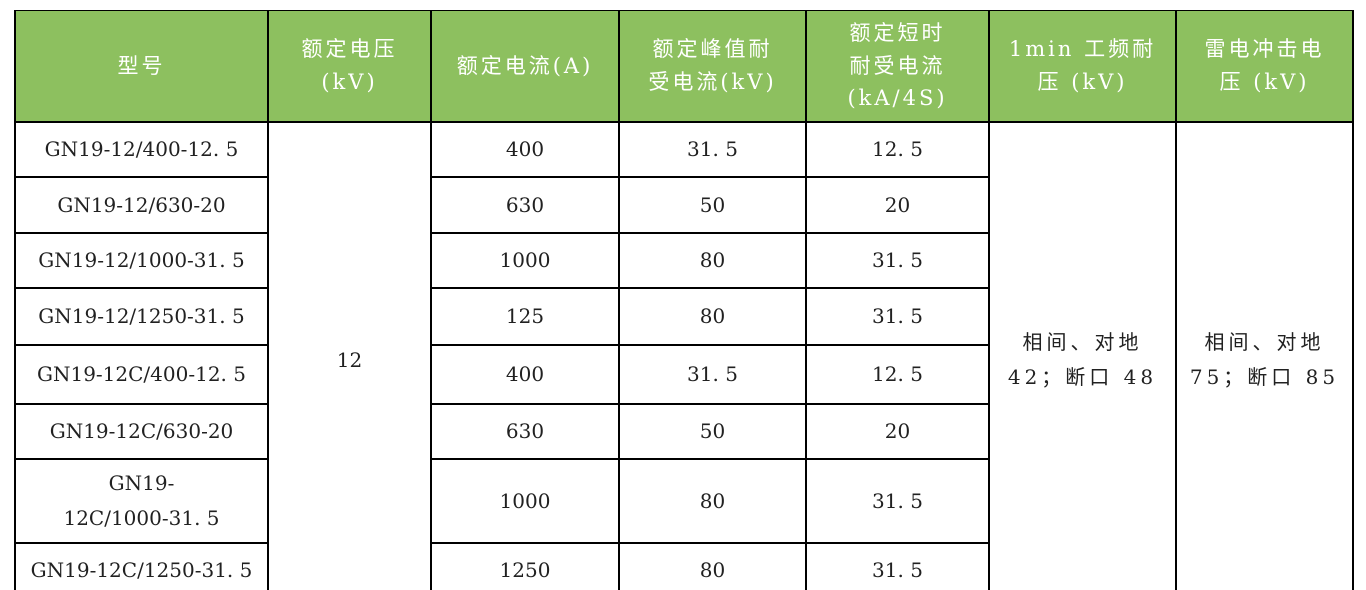  I want to click on model-cell: GN19-12/1250-31. 5, so click(141, 316).